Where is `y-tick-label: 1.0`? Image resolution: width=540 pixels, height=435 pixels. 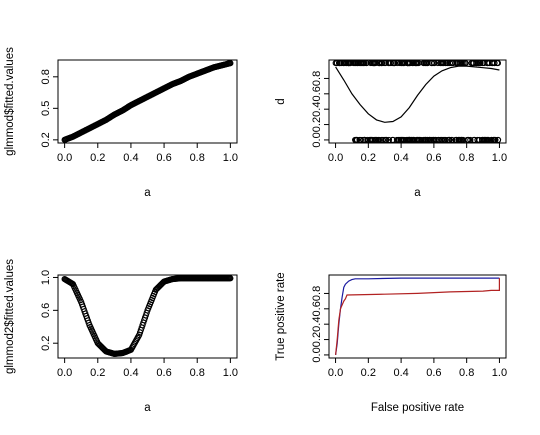 y-tick-label: 1.0 is located at coordinates (46, 277).